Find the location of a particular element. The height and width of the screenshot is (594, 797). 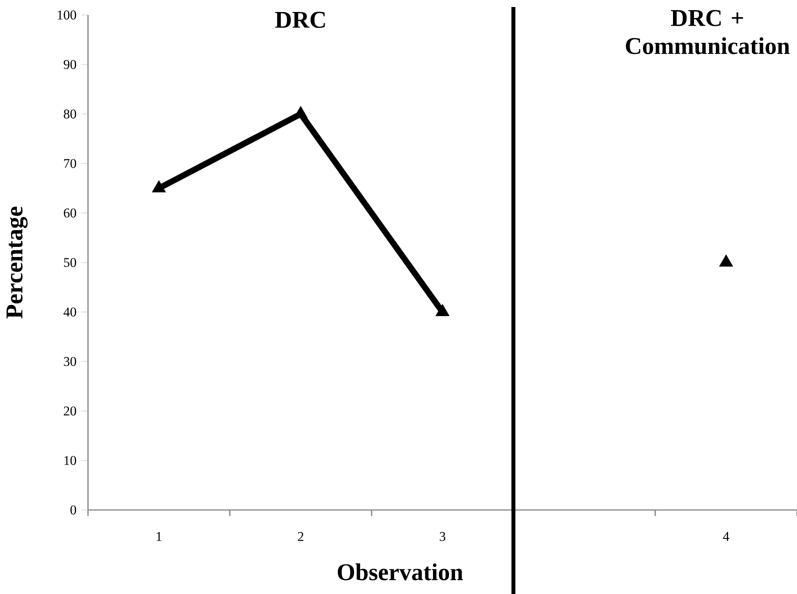

y-axis-title: Percentage is located at coordinates (17, 262).